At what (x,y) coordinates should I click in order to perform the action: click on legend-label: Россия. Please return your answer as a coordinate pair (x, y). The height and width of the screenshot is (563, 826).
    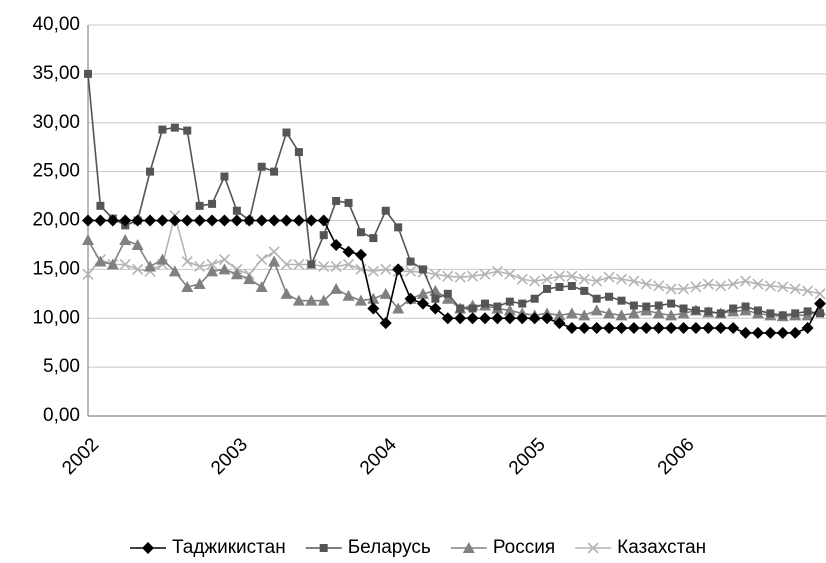
    Looking at the image, I should click on (524, 547).